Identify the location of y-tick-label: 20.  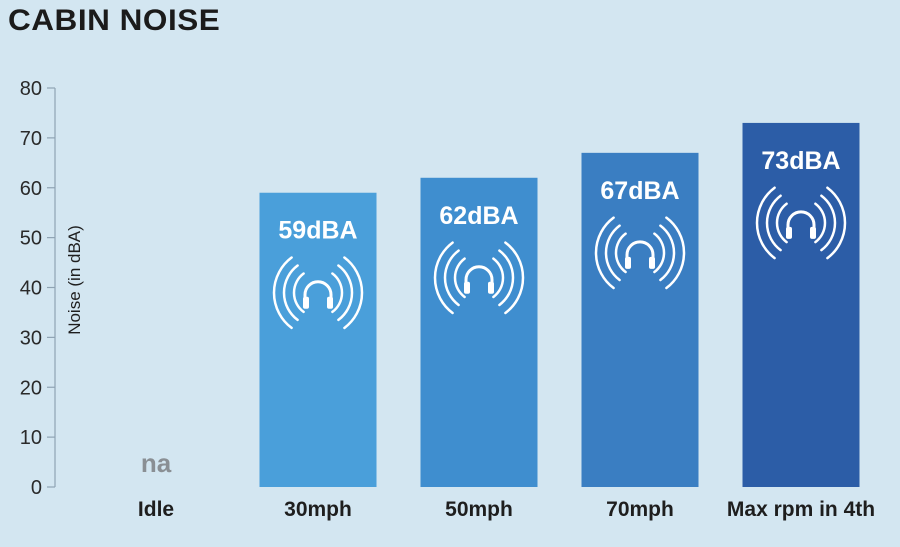
(31, 388).